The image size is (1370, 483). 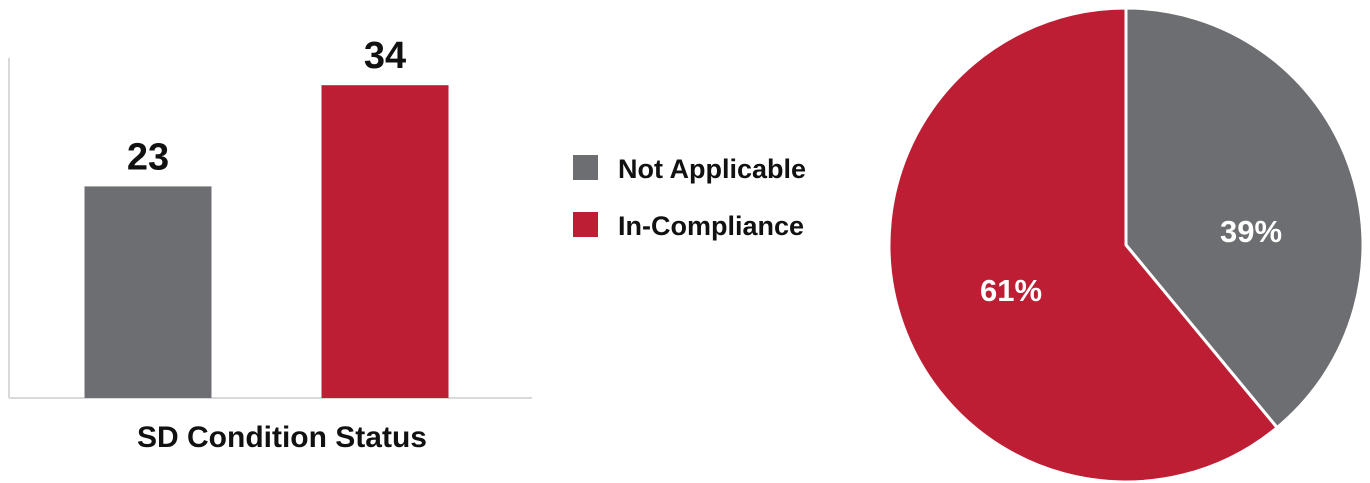 I want to click on bar-not-applicable, so click(x=148, y=292).